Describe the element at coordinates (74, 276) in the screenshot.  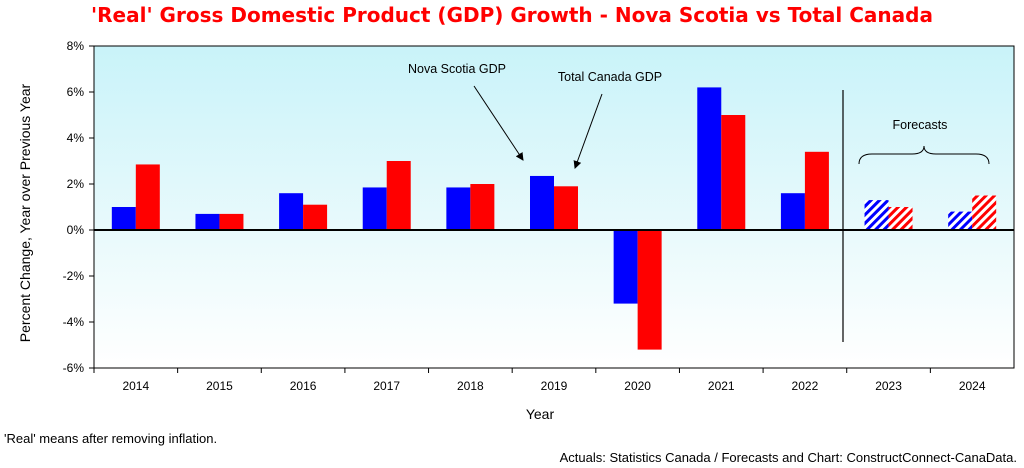
I see `y-tick-label: -2%` at that location.